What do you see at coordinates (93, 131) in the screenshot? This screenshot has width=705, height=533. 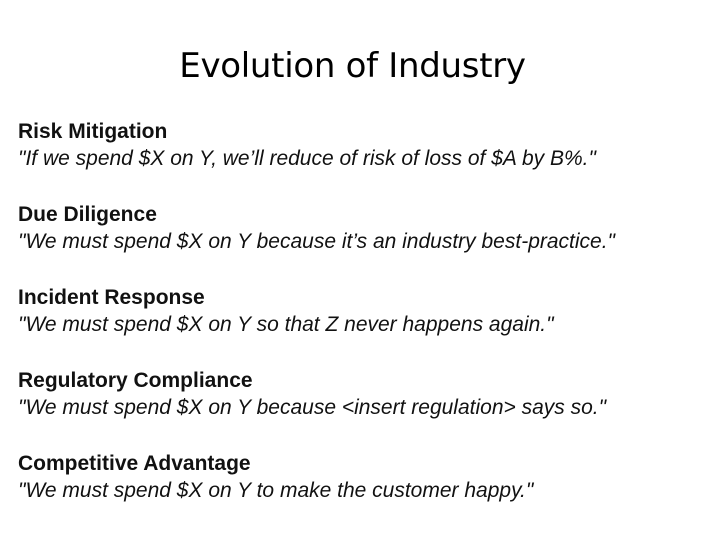 I see `item-heading: Risk Mitigation` at bounding box center [93, 131].